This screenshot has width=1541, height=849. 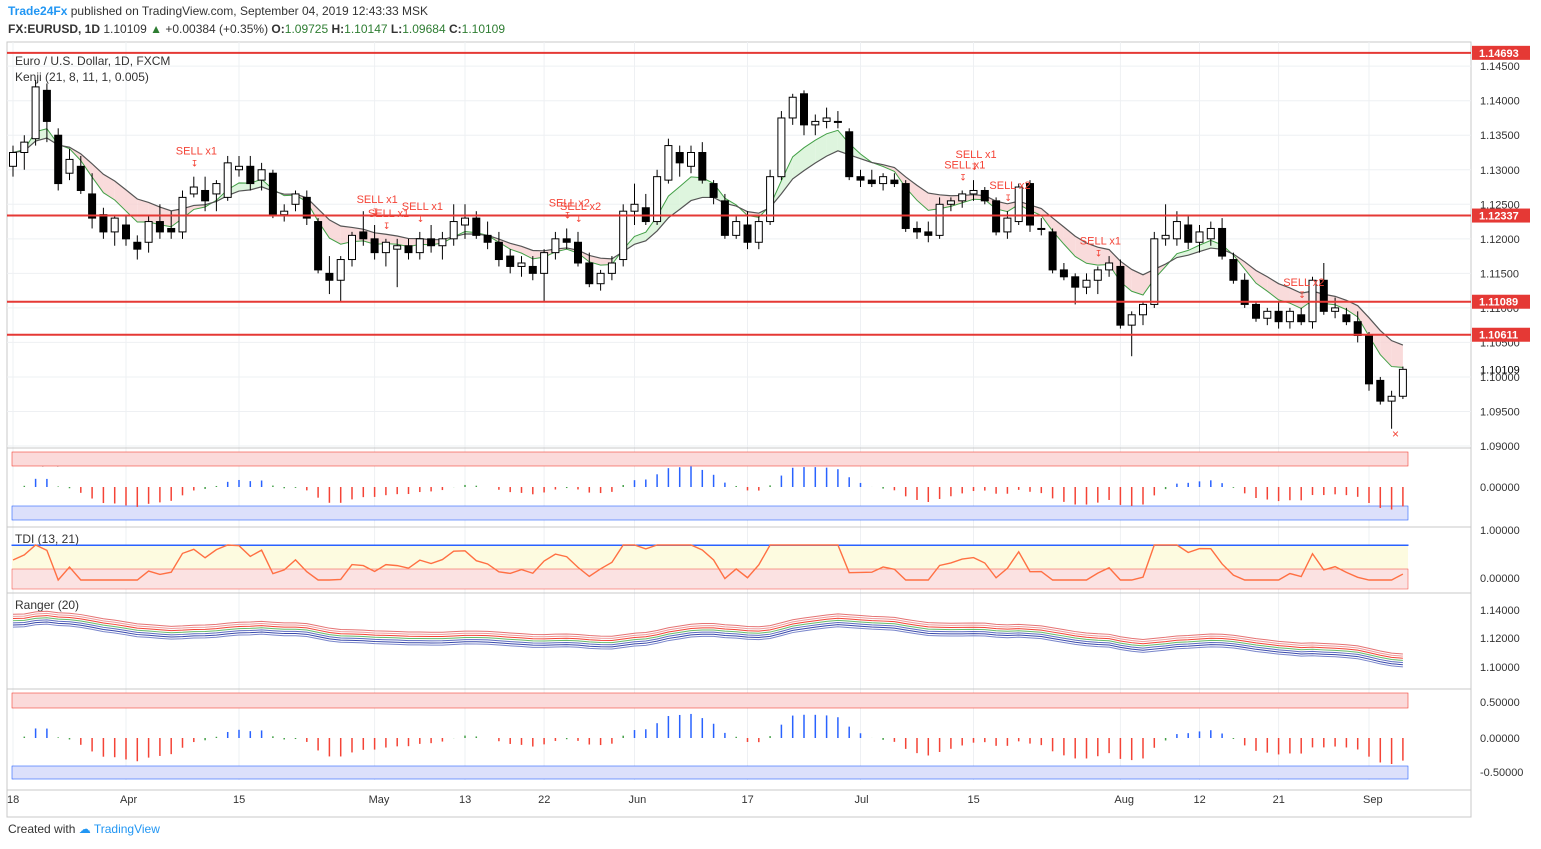 What do you see at coordinates (396, 29) in the screenshot?
I see `low-label: L:` at bounding box center [396, 29].